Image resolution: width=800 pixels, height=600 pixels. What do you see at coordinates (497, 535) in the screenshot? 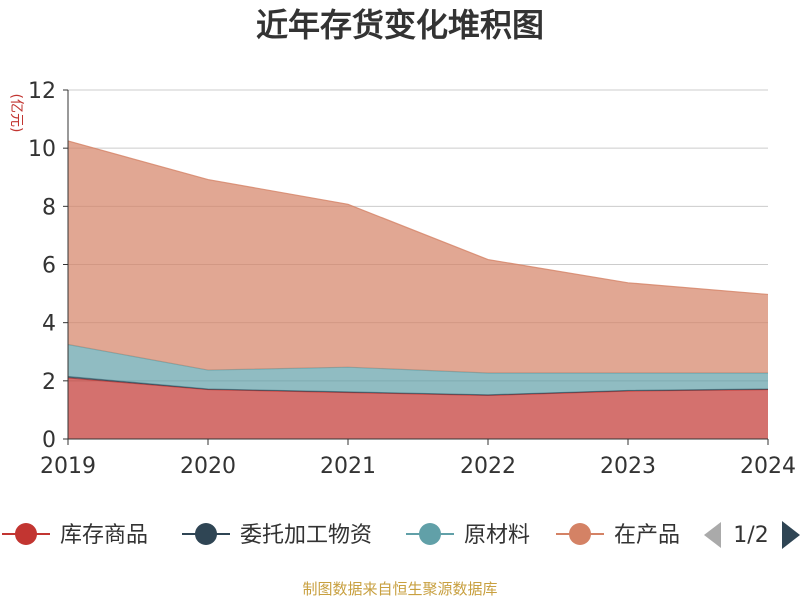
I see `legend-label: 原材料` at bounding box center [497, 535].